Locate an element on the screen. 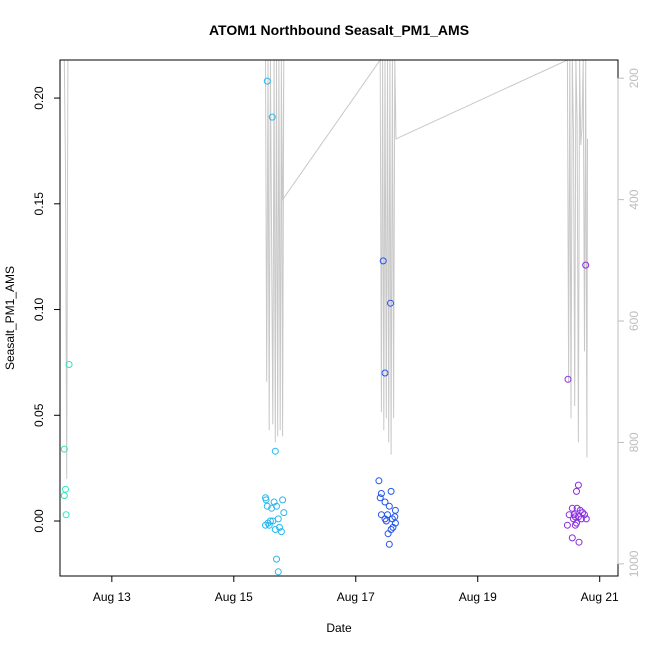 The width and height of the screenshot is (650, 650). x-tick-label: Aug 17 is located at coordinates (356, 597).